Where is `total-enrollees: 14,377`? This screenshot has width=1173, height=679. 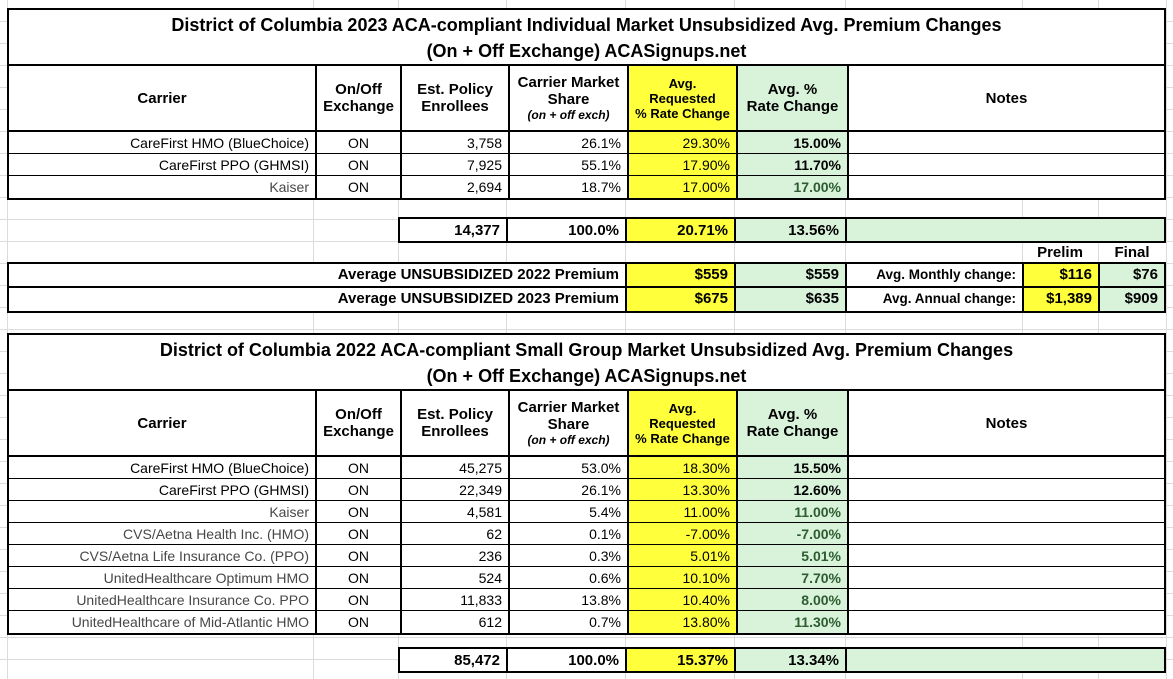 total-enrollees: 14,377 is located at coordinates (477, 230).